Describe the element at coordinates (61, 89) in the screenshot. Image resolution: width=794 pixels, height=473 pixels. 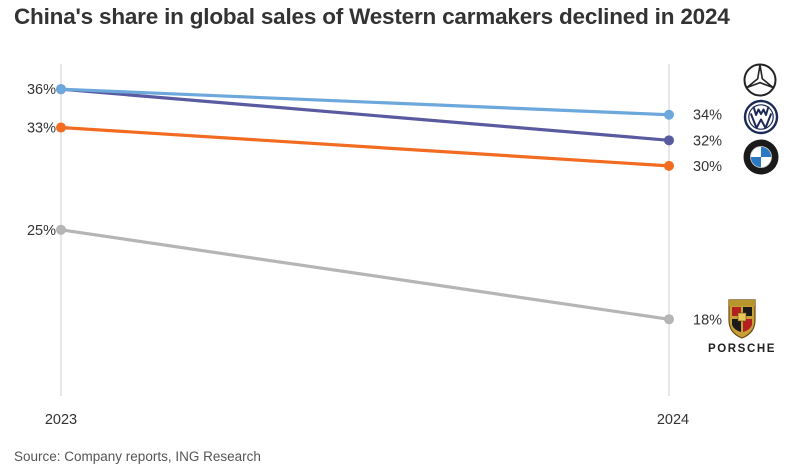
I see `data-point-mercedes-benz-2023` at that location.